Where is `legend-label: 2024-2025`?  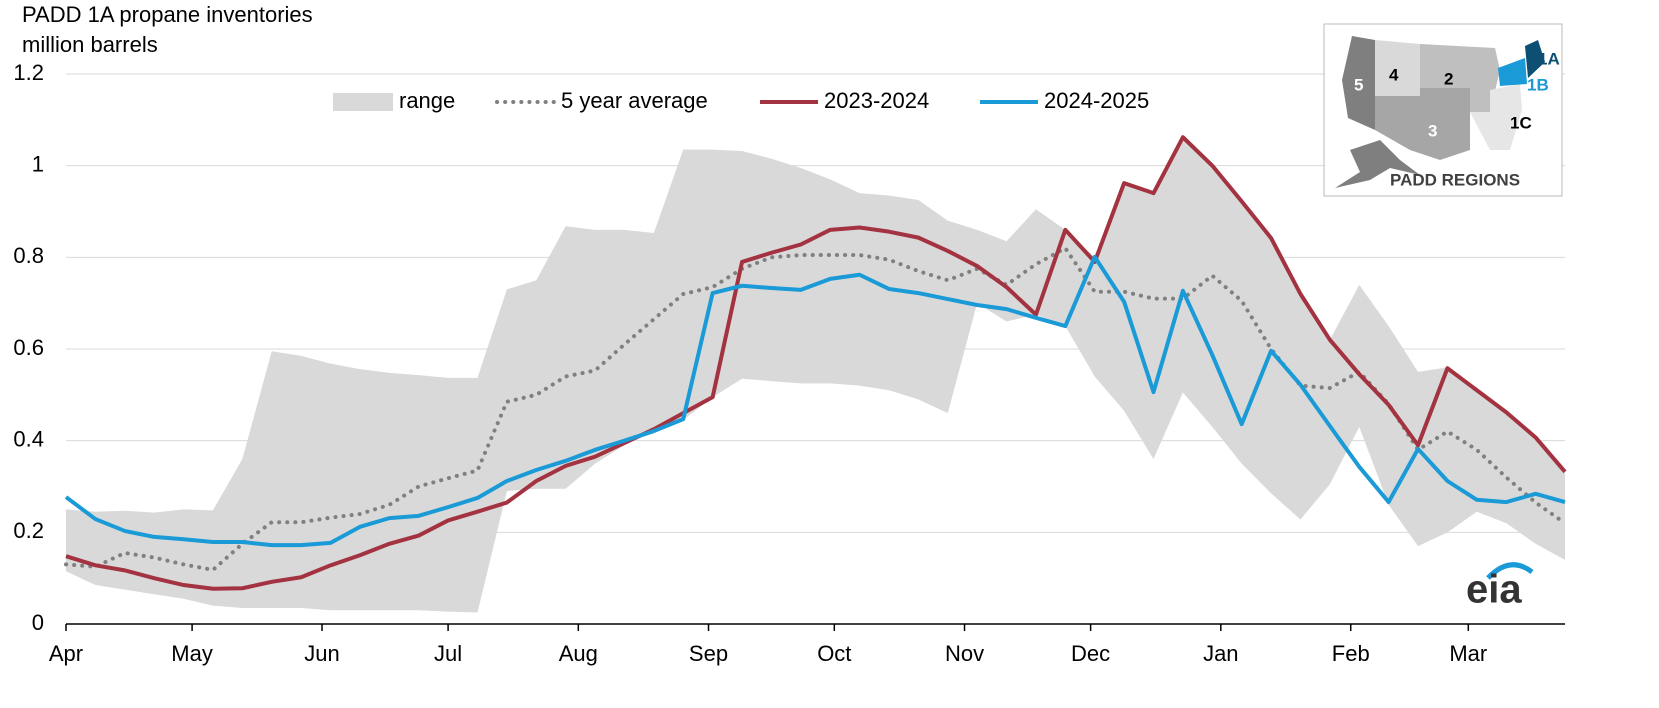 legend-label: 2024-2025 is located at coordinates (1096, 100).